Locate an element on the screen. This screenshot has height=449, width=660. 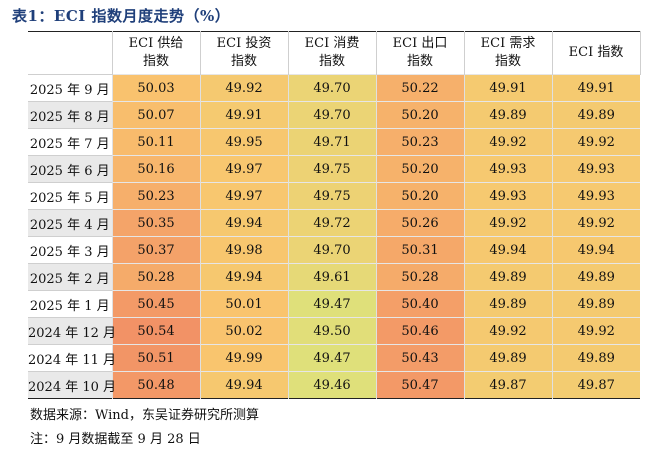
table-row: 2025 年 9 月 50.03 49.92 49.70 50.22 49.91 49.91 is located at coordinates (334, 88).